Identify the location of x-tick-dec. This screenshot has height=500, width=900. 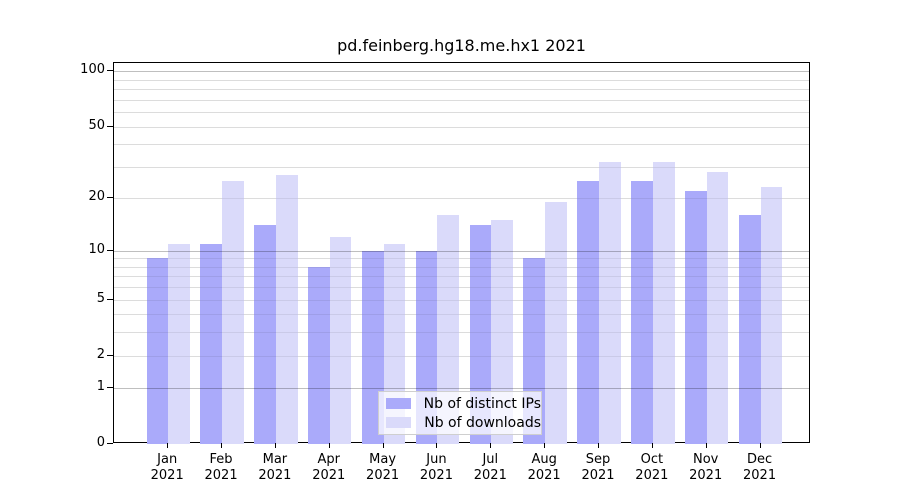
(760, 445).